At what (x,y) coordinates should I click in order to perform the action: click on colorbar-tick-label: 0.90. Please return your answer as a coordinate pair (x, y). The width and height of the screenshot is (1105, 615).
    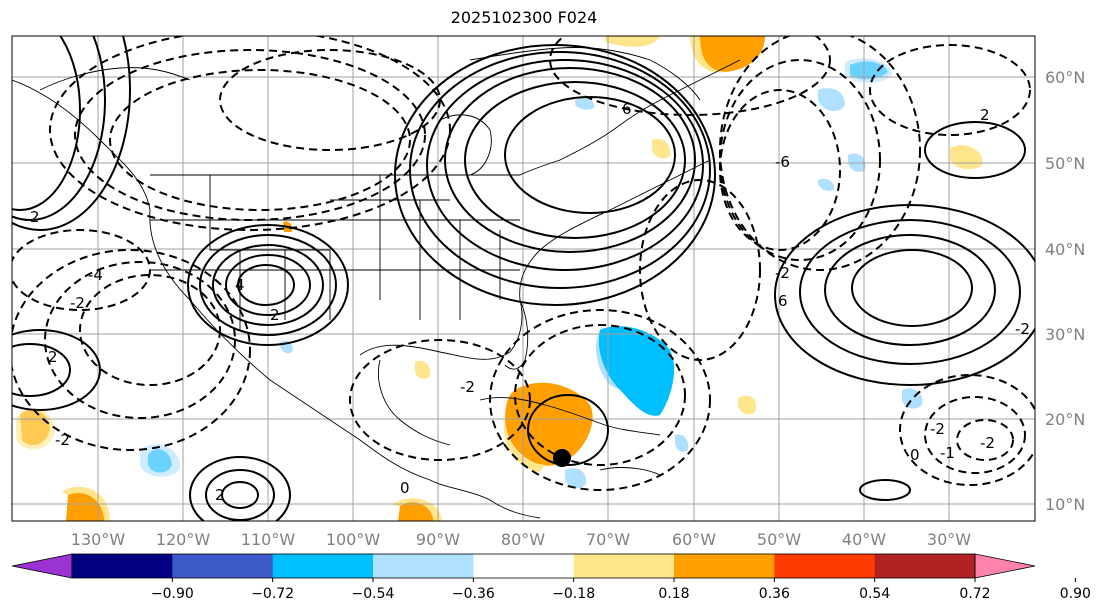
    Looking at the image, I should click on (1075, 594).